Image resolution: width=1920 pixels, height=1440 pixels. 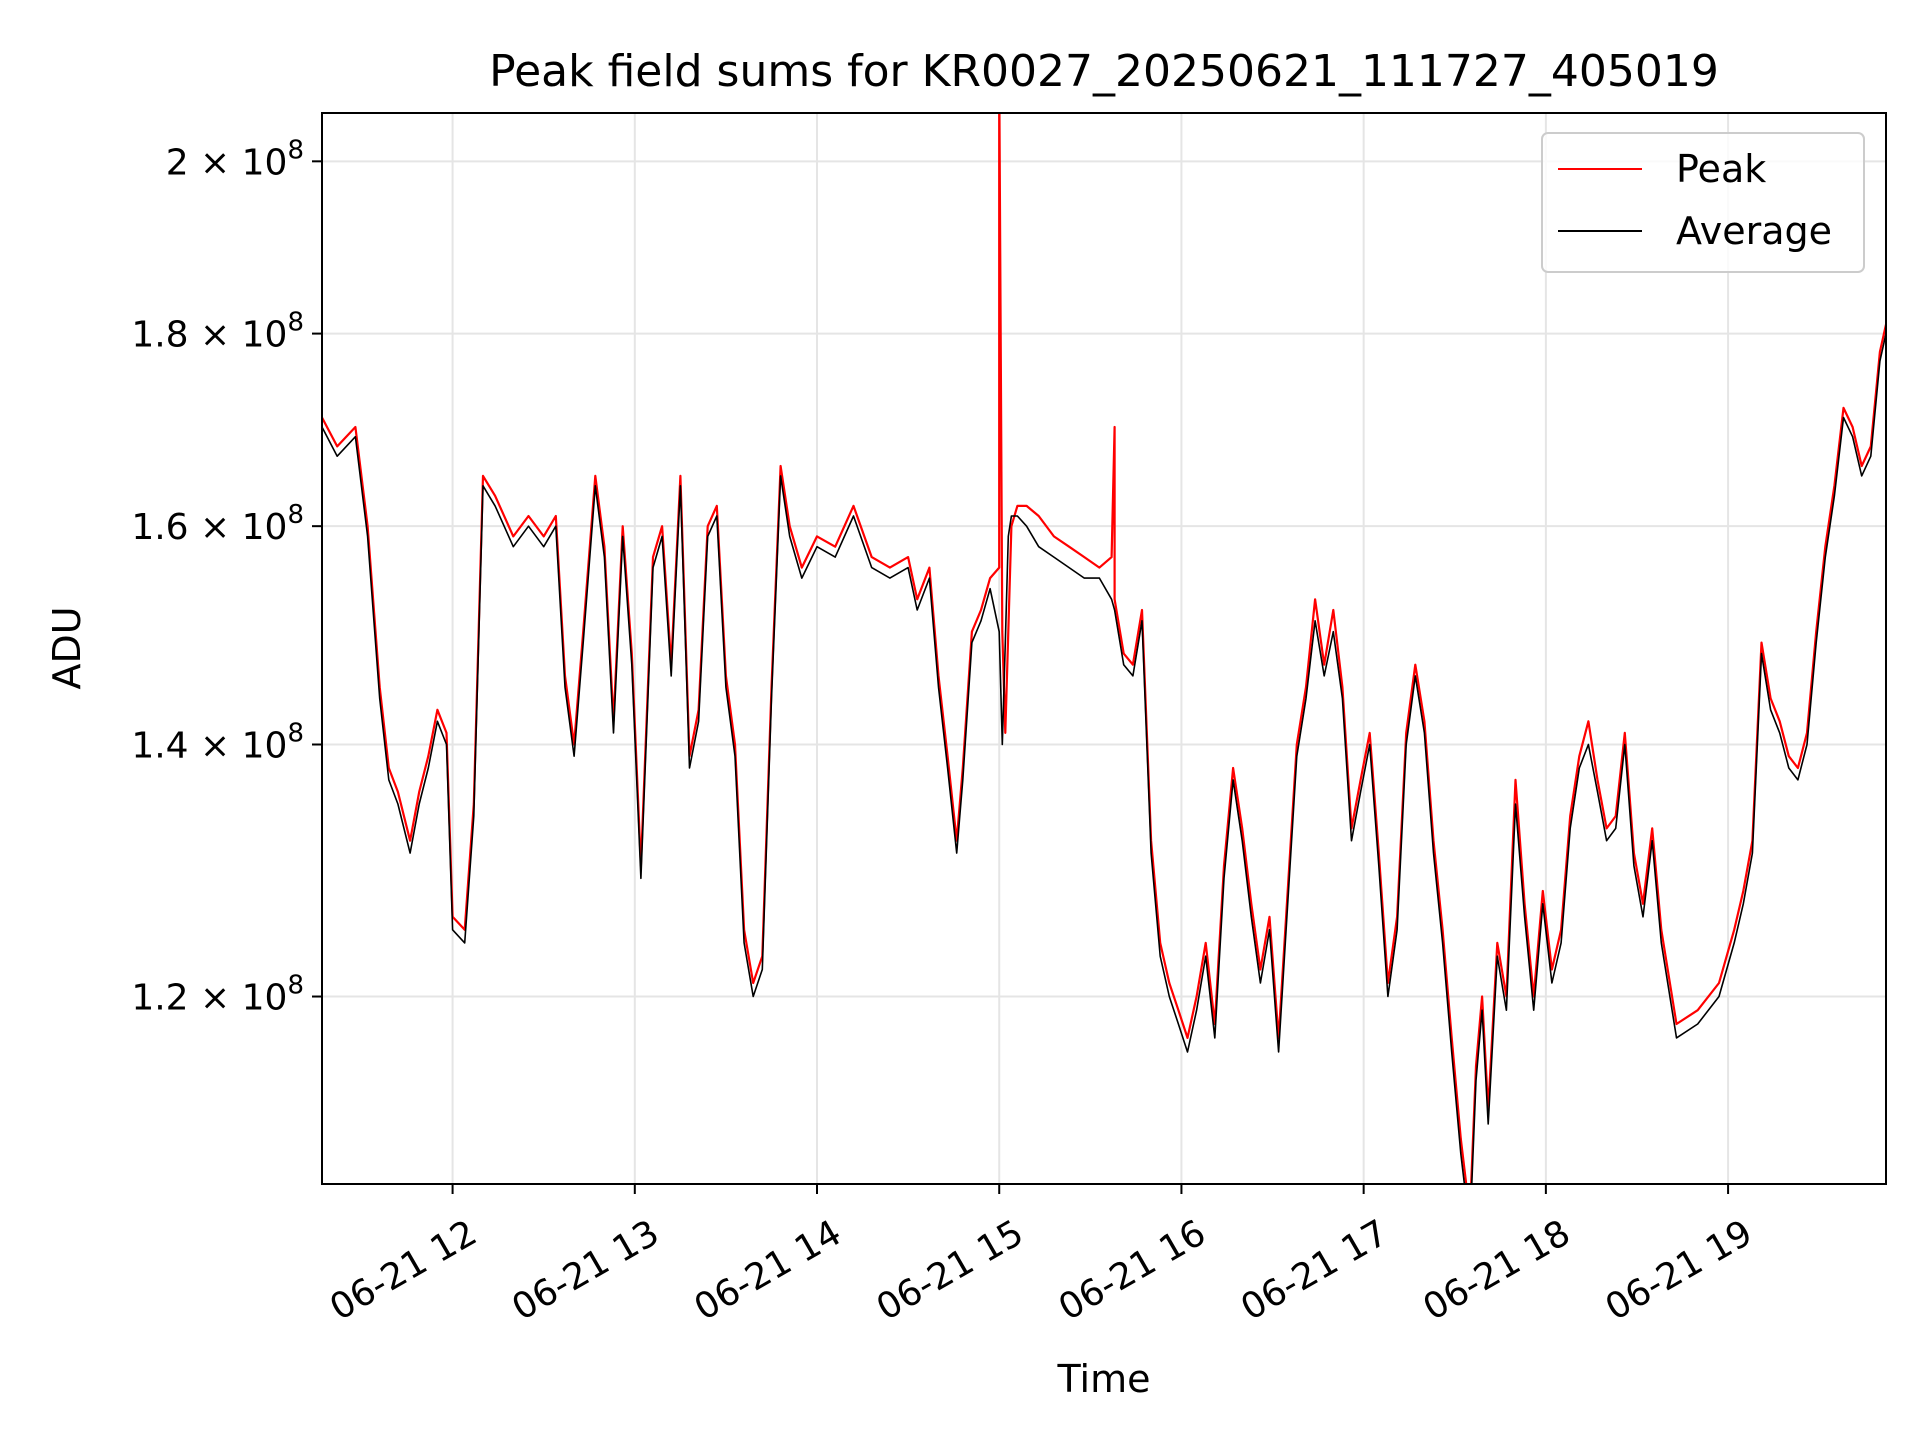 What do you see at coordinates (1721, 169) in the screenshot?
I see `legend-label-peak: Peak` at bounding box center [1721, 169].